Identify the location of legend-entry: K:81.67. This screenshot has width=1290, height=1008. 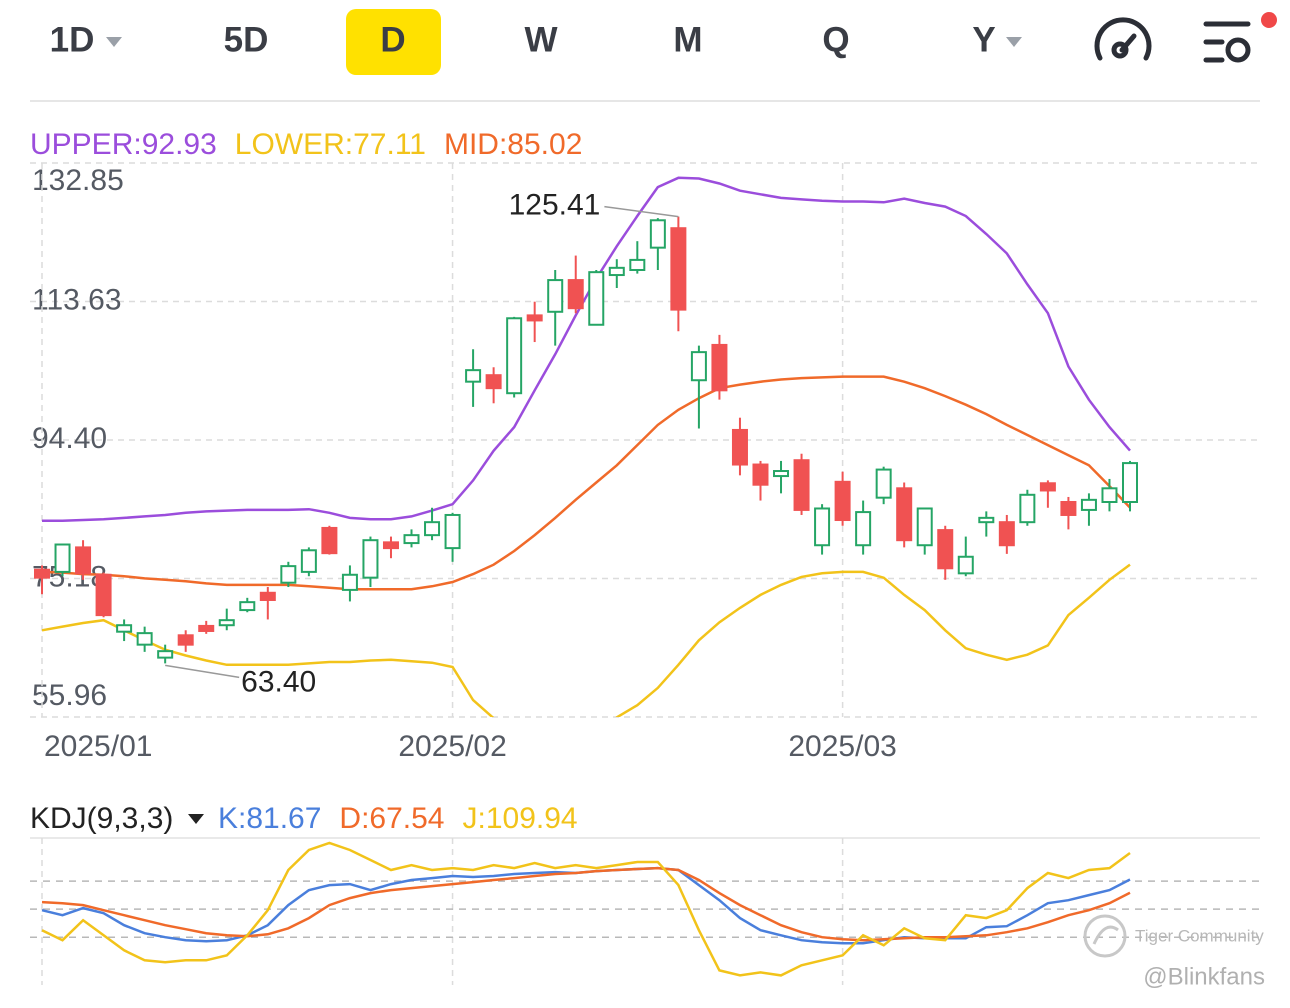
(269, 818).